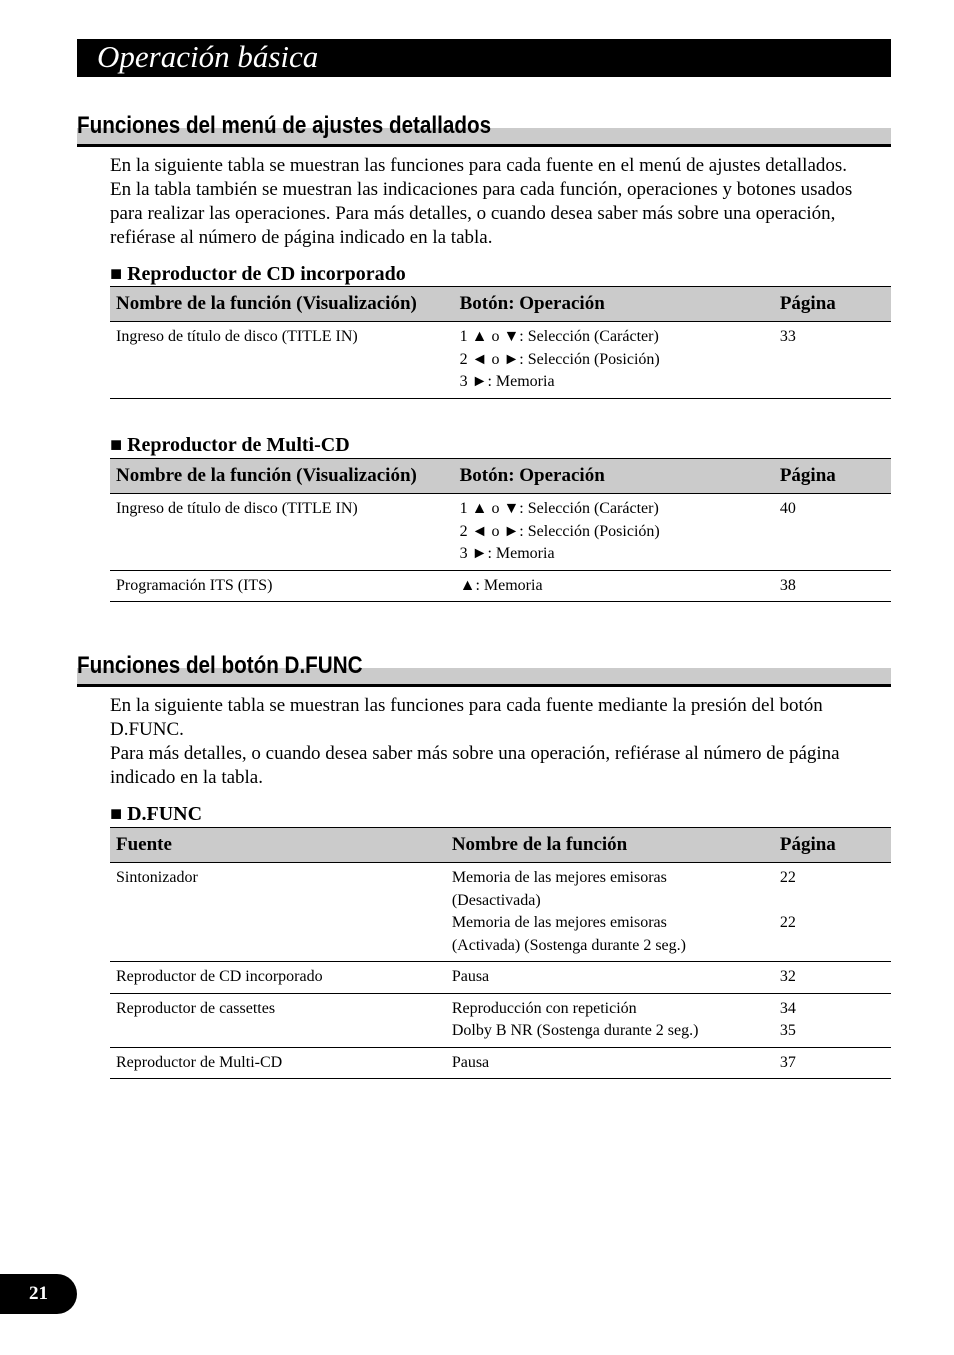 This screenshot has height=1355, width=954. Describe the element at coordinates (220, 665) in the screenshot. I see `section-title: Funciones del botón D.FUNC` at that location.